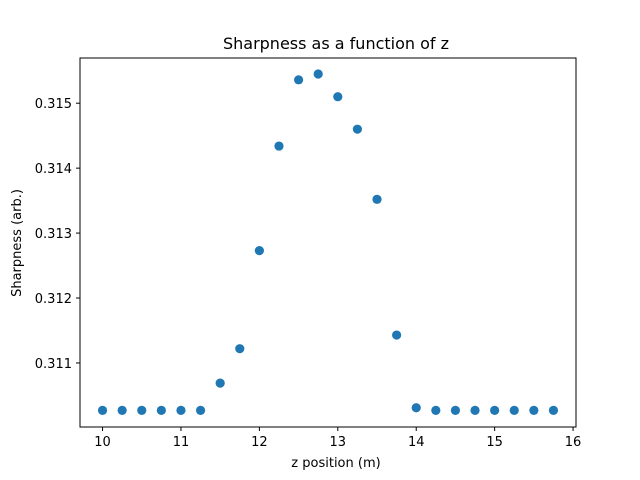 The image size is (640, 480). Describe the element at coordinates (494, 442) in the screenshot. I see `x-tick-label: 15` at that location.